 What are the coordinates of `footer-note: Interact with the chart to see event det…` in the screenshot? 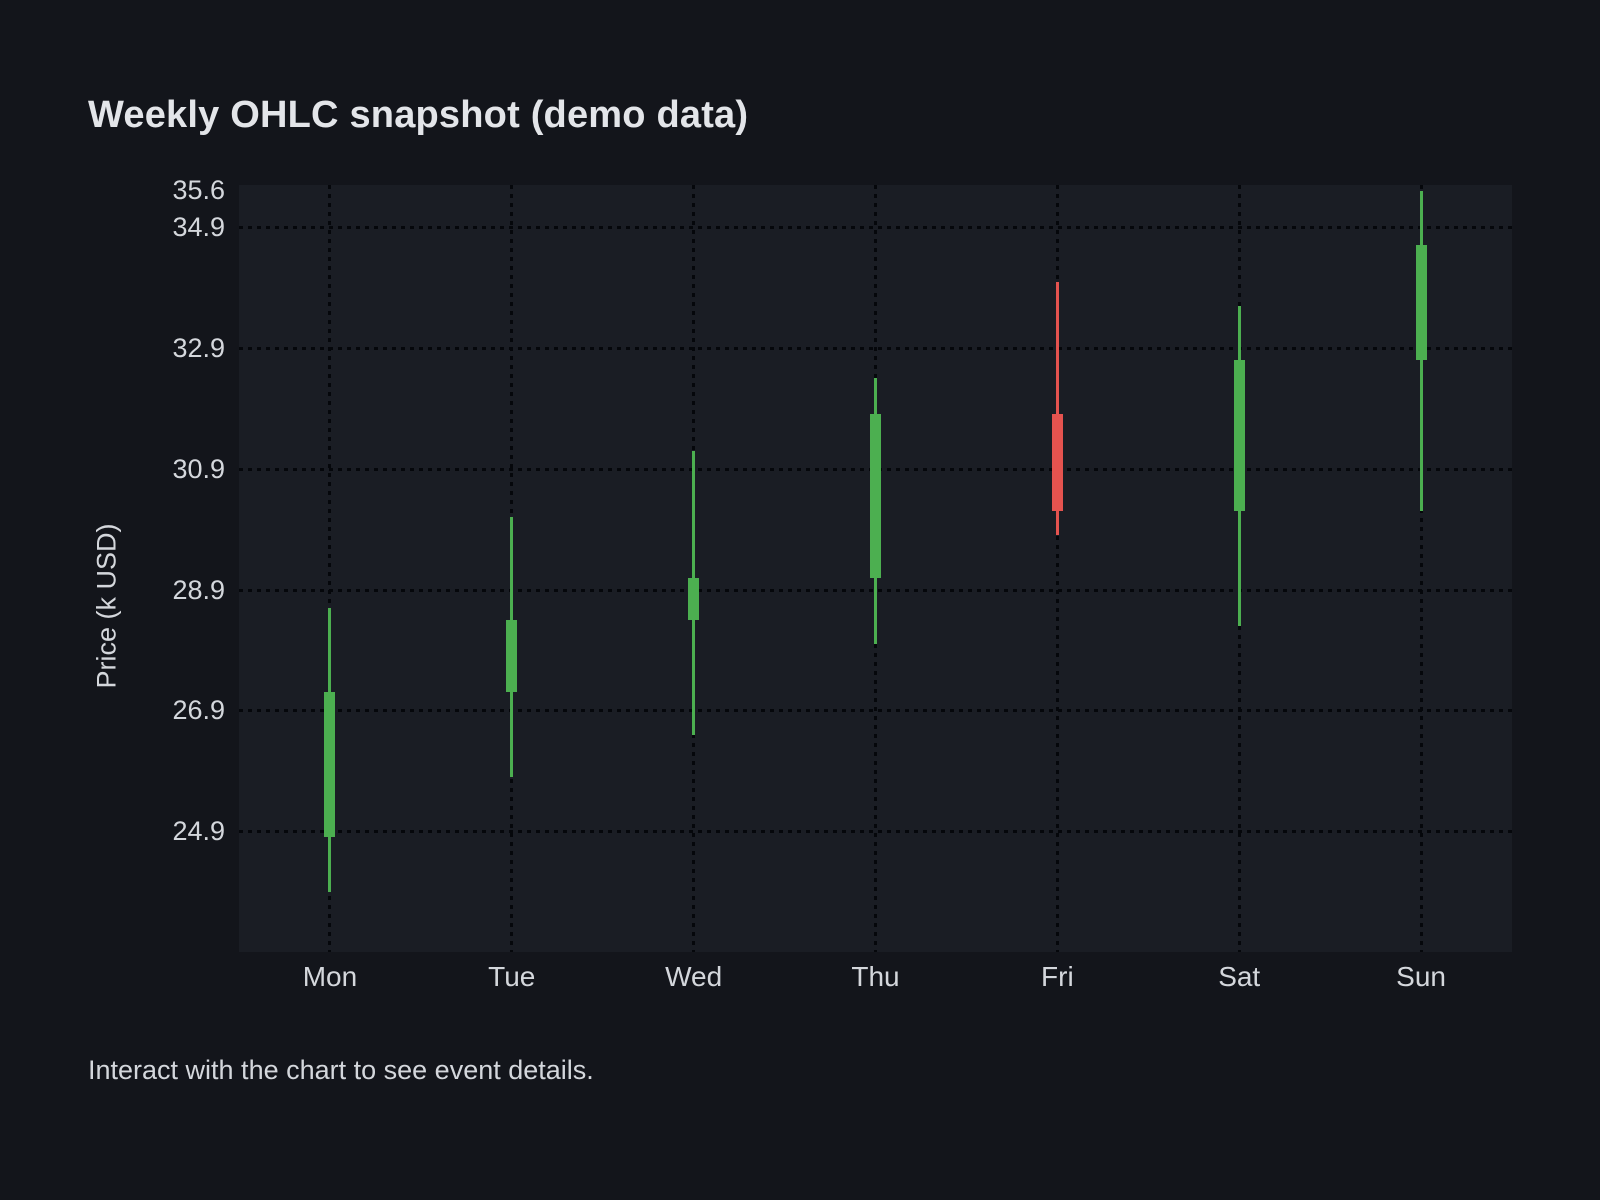 It's located at (341, 1070).